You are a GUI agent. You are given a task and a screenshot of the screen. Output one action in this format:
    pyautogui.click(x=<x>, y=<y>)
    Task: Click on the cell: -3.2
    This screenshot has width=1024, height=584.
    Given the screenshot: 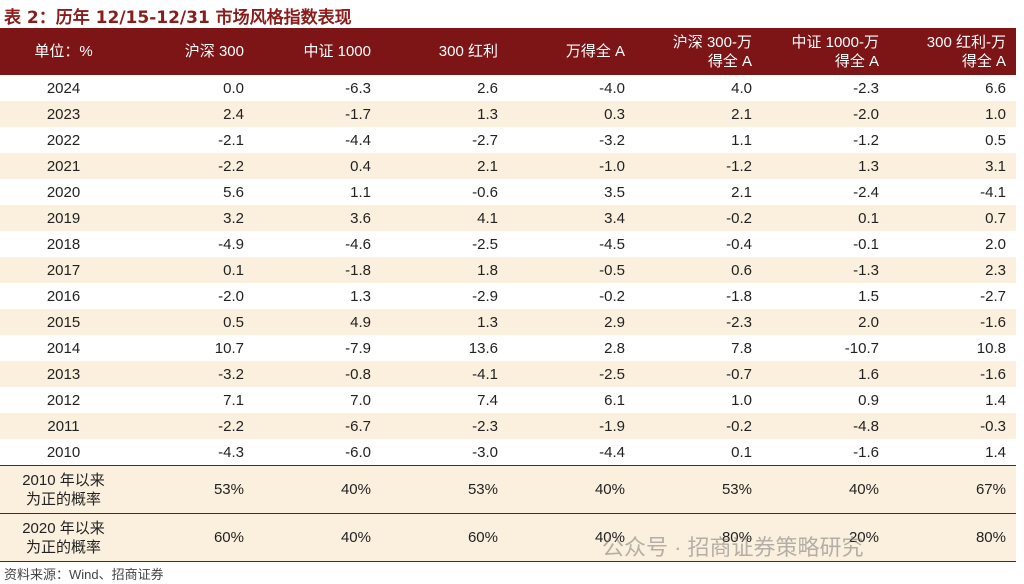 What is the action you would take?
    pyautogui.click(x=612, y=140)
    